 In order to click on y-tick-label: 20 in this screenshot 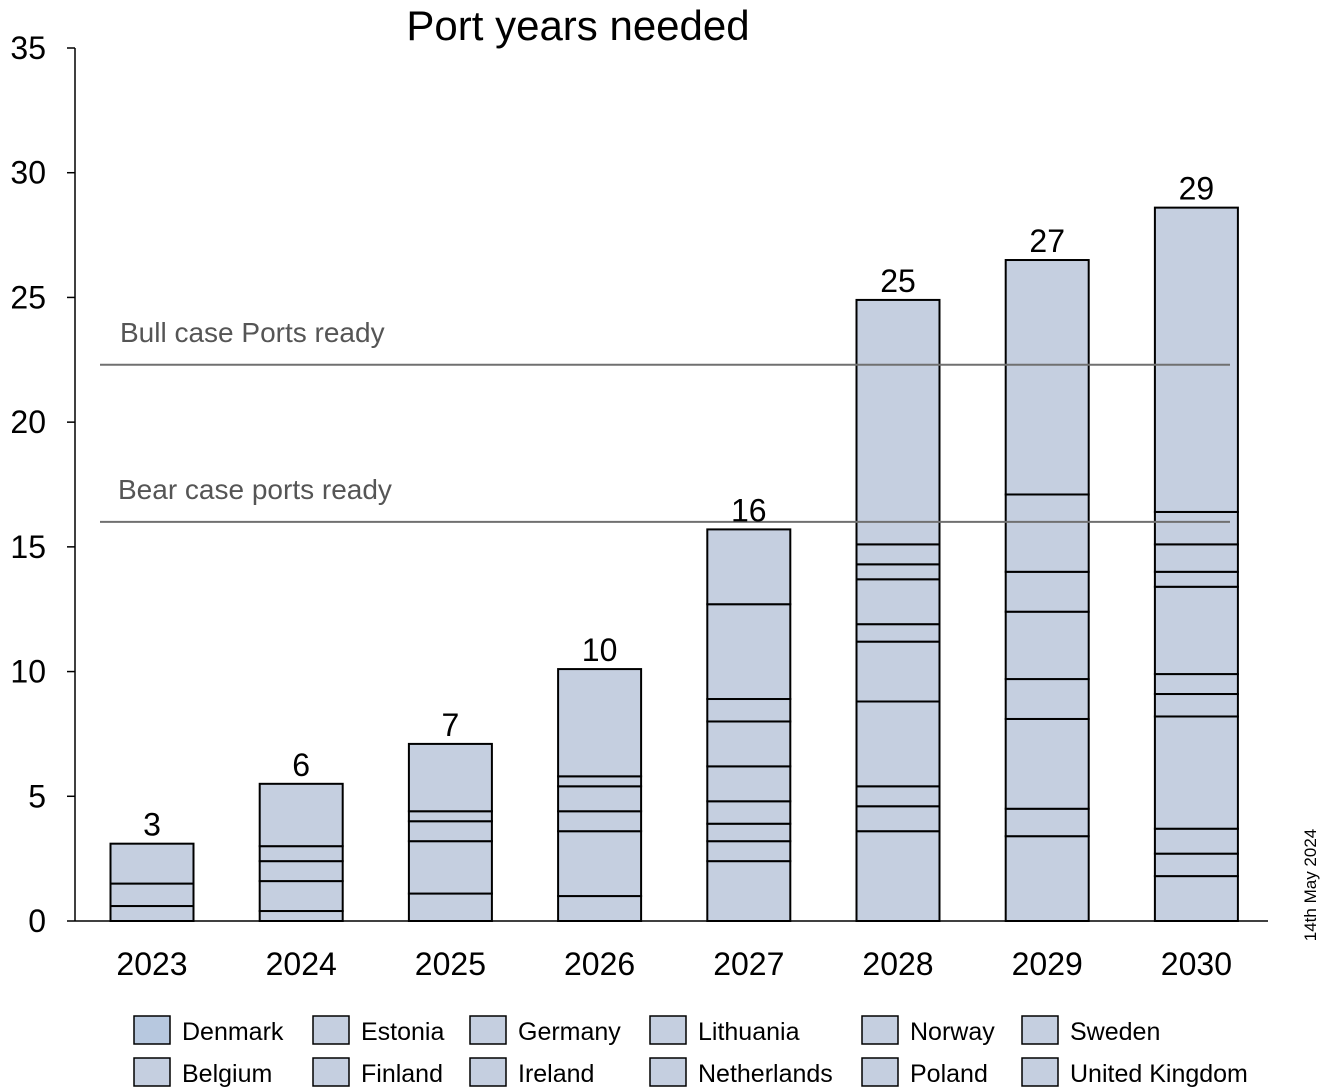, I will do `click(28, 422)`.